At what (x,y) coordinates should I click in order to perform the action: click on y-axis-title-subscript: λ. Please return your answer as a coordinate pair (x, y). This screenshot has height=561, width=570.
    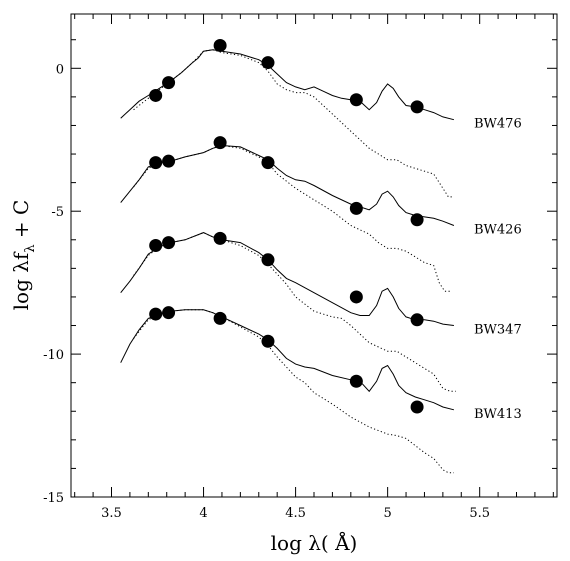
    Looking at the image, I should click on (30, 248).